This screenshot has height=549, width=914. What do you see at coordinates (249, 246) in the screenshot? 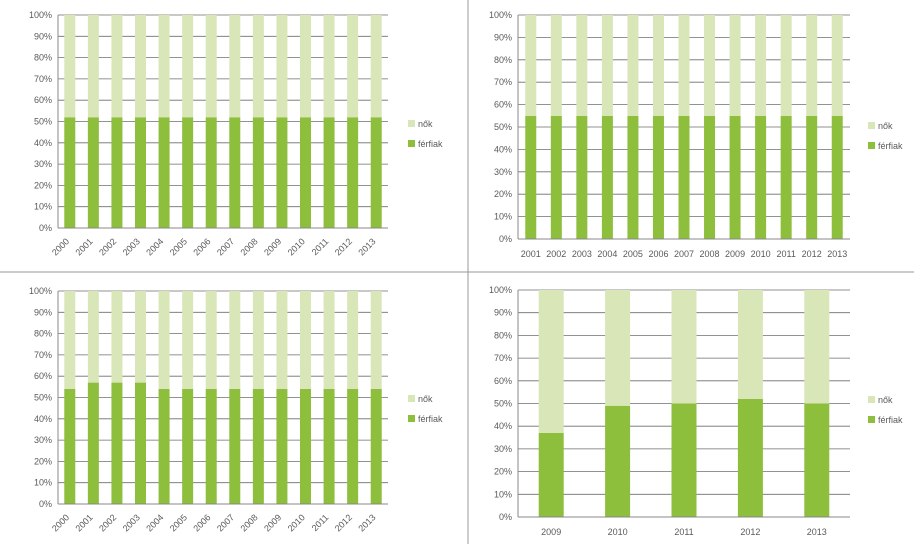
I see `x-tick-label: 2008` at bounding box center [249, 246].